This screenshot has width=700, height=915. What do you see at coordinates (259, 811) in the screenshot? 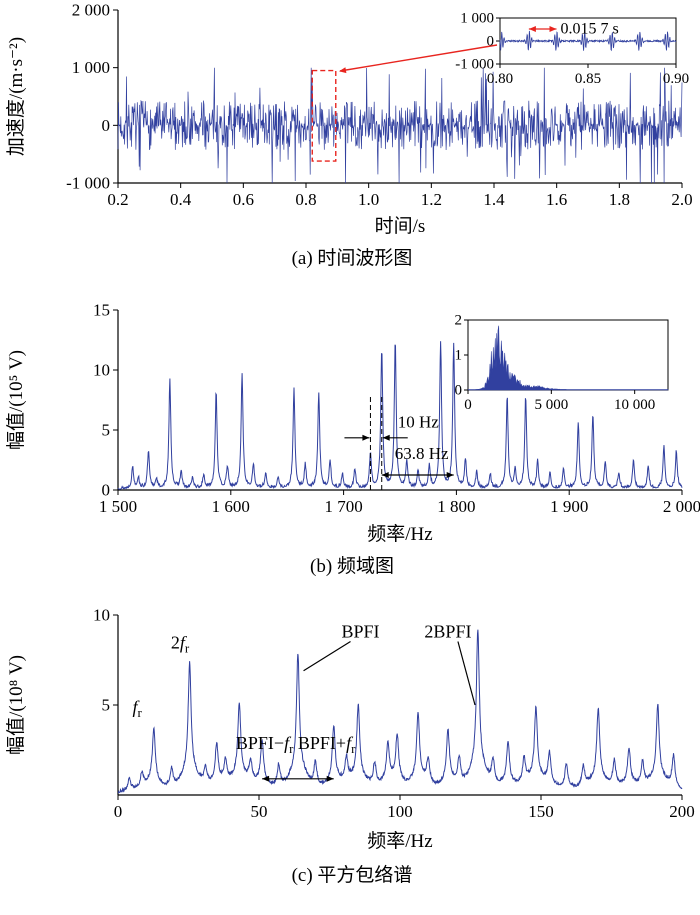
I see `x-tick-label: 50` at bounding box center [259, 811].